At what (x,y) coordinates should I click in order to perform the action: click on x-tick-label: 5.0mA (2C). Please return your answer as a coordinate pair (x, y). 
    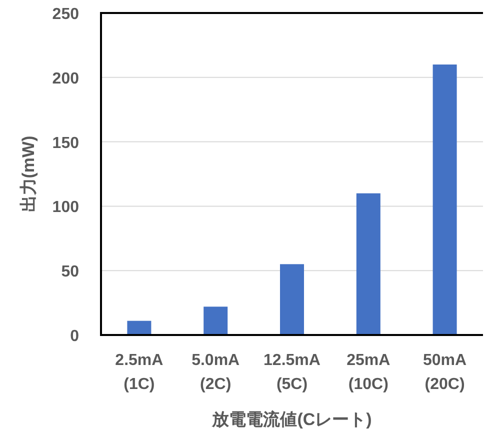
    Looking at the image, I should click on (216, 372).